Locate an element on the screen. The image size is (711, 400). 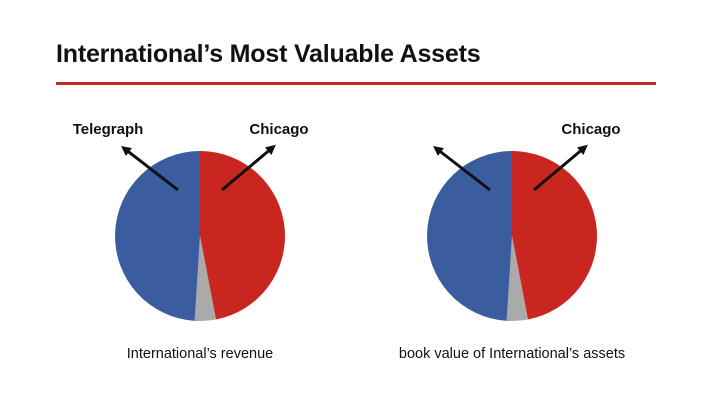
title-divider is located at coordinates (356, 83).